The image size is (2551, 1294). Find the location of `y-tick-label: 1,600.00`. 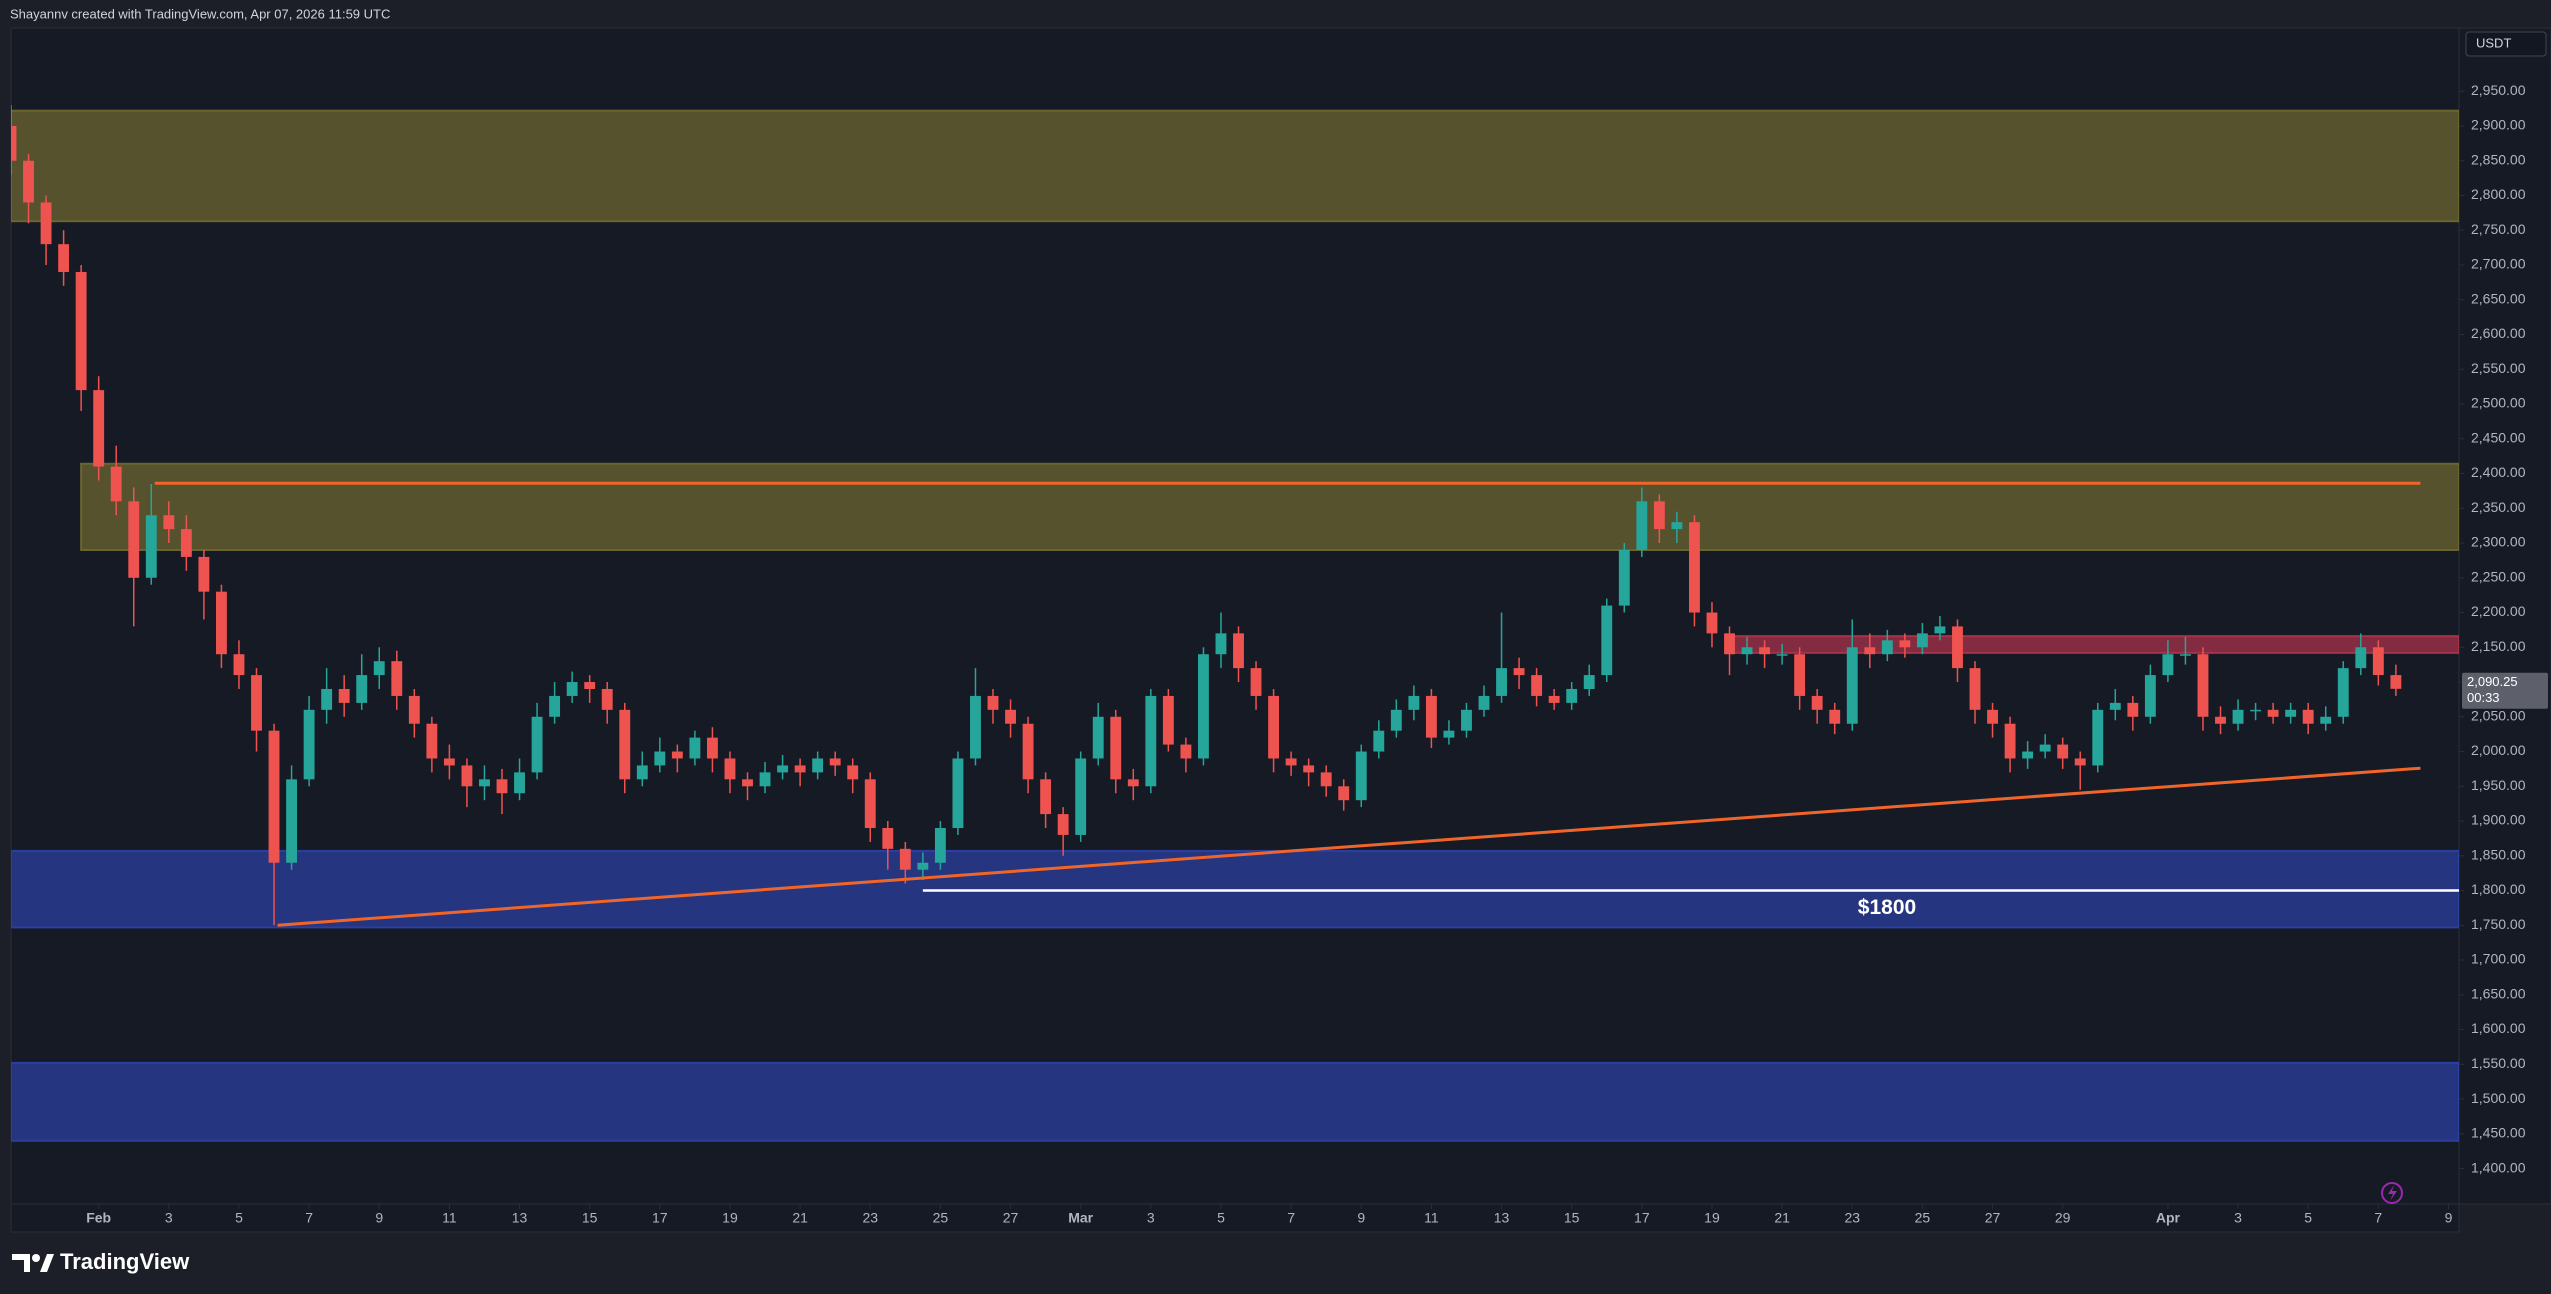

y-tick-label: 1,600.00 is located at coordinates (2498, 1028).